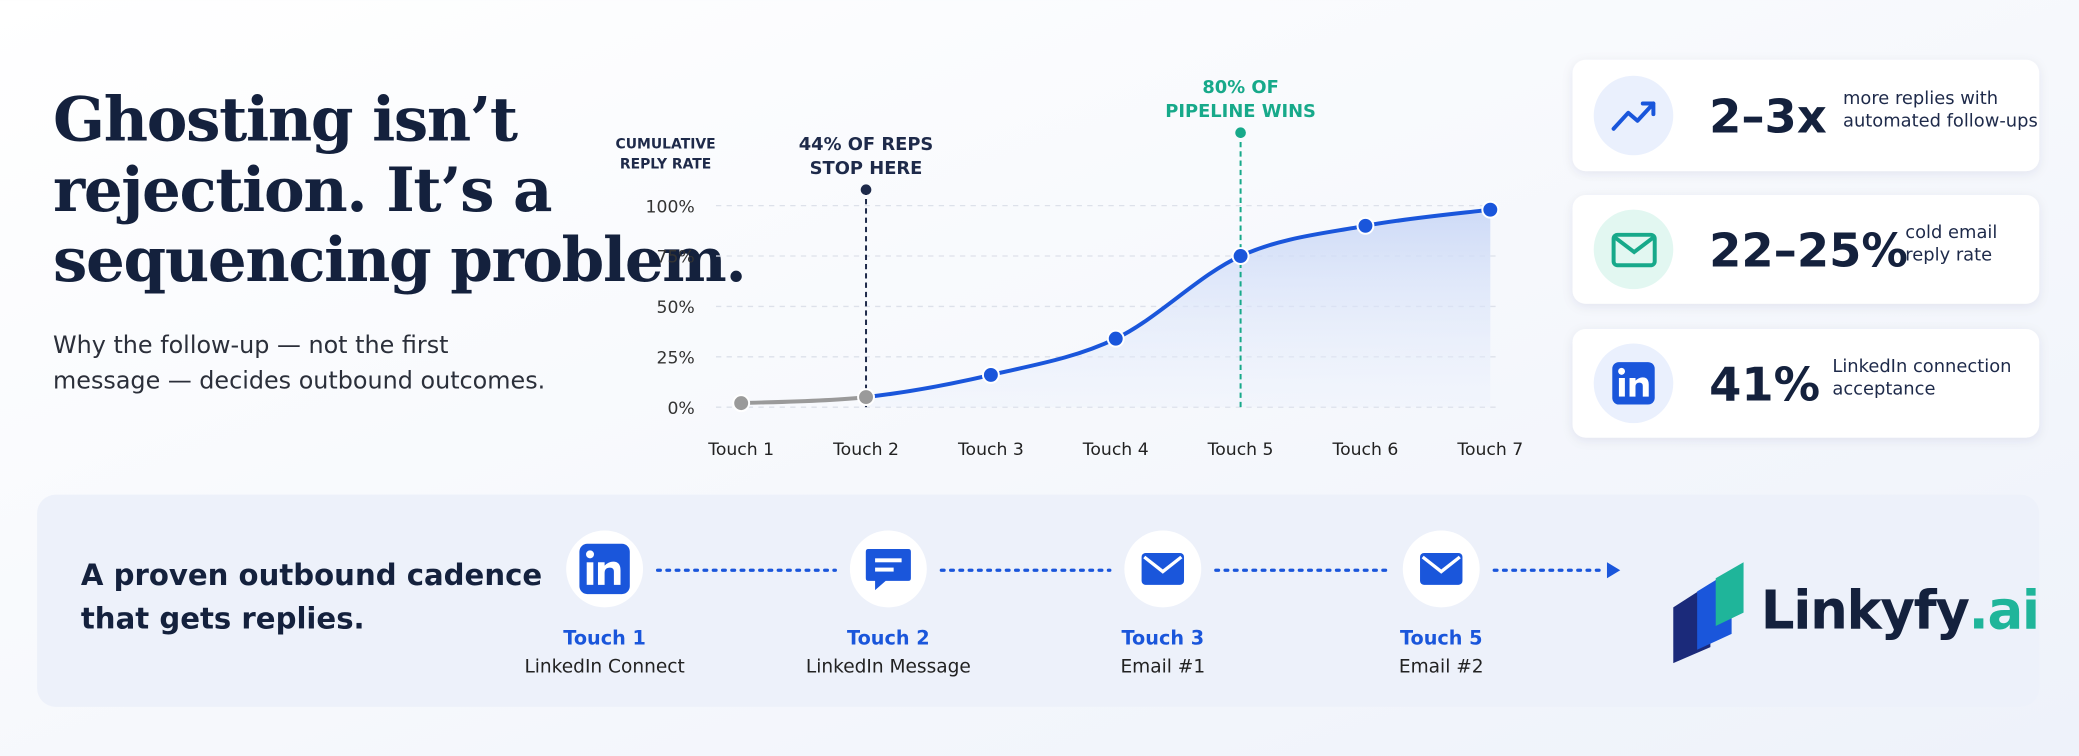 This screenshot has width=2079, height=756. I want to click on cadence-title: that gets replies., so click(223, 619).